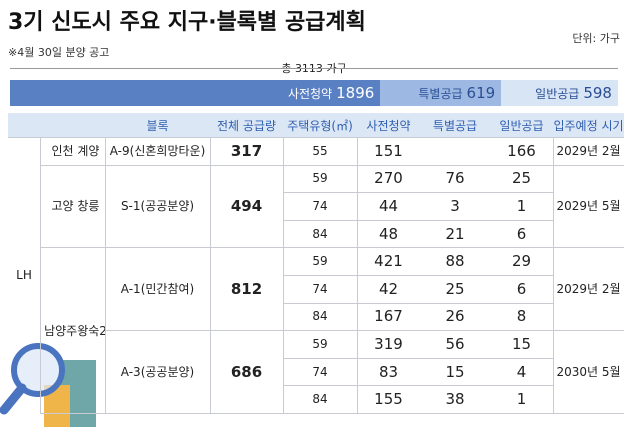 The height and width of the screenshot is (427, 628). What do you see at coordinates (246, 125) in the screenshot?
I see `header-cell: 전체 공급량` at bounding box center [246, 125].